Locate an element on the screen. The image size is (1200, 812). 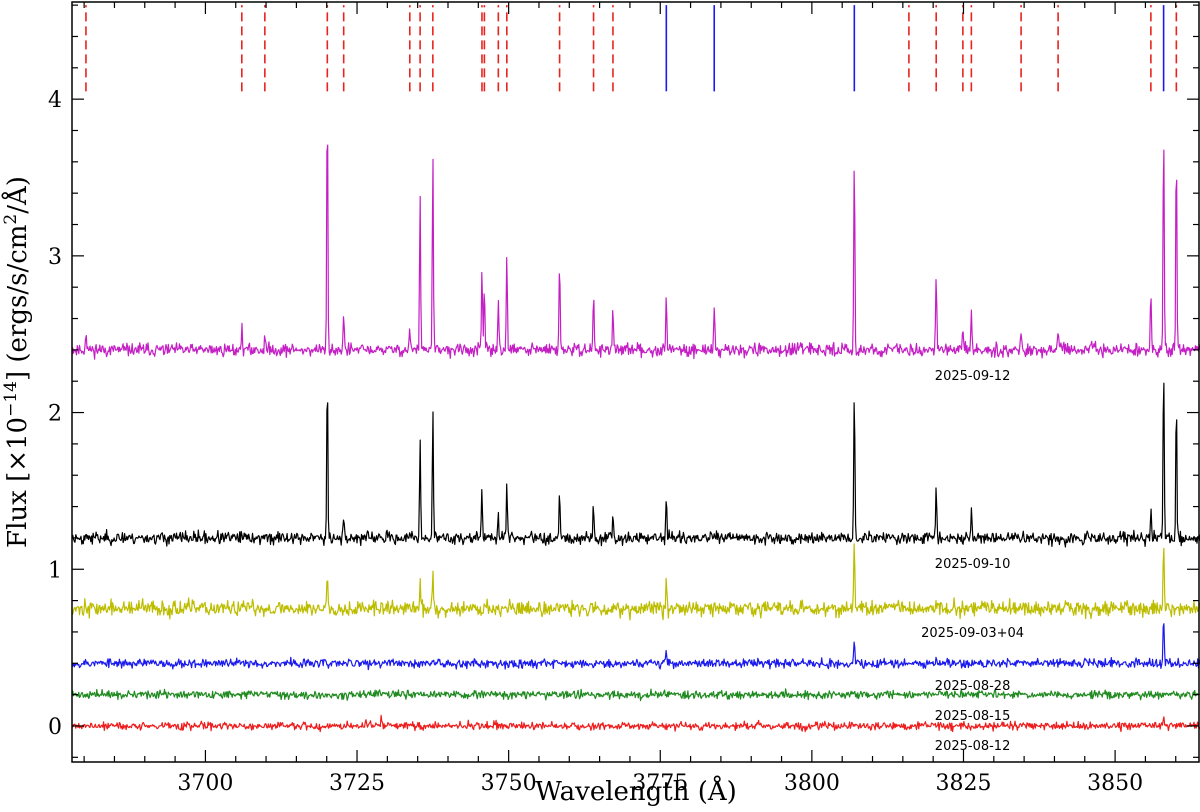
x-axis-title: Wavelength (Å) is located at coordinates (636, 791).